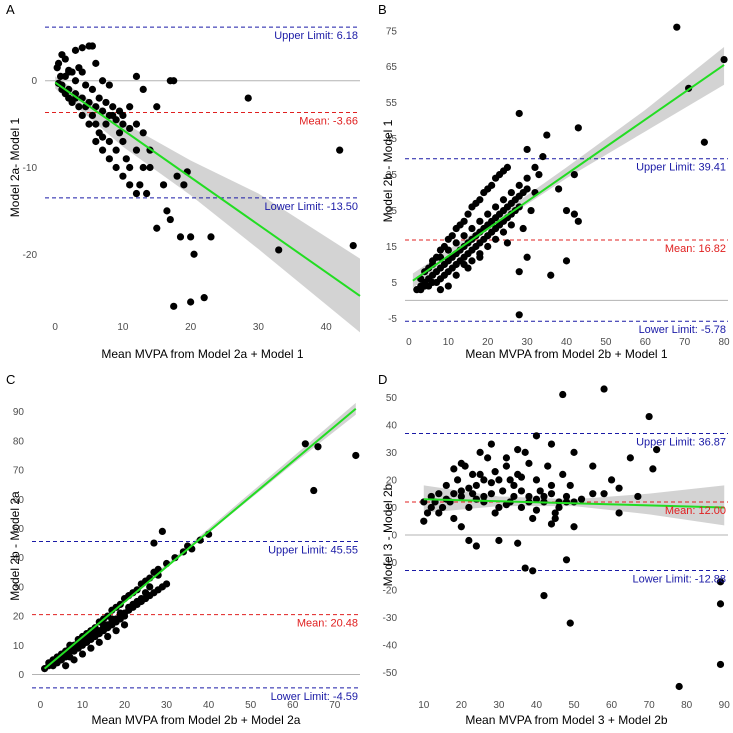  I want to click on panel-b-x-tick-label: 80, so click(724, 342).